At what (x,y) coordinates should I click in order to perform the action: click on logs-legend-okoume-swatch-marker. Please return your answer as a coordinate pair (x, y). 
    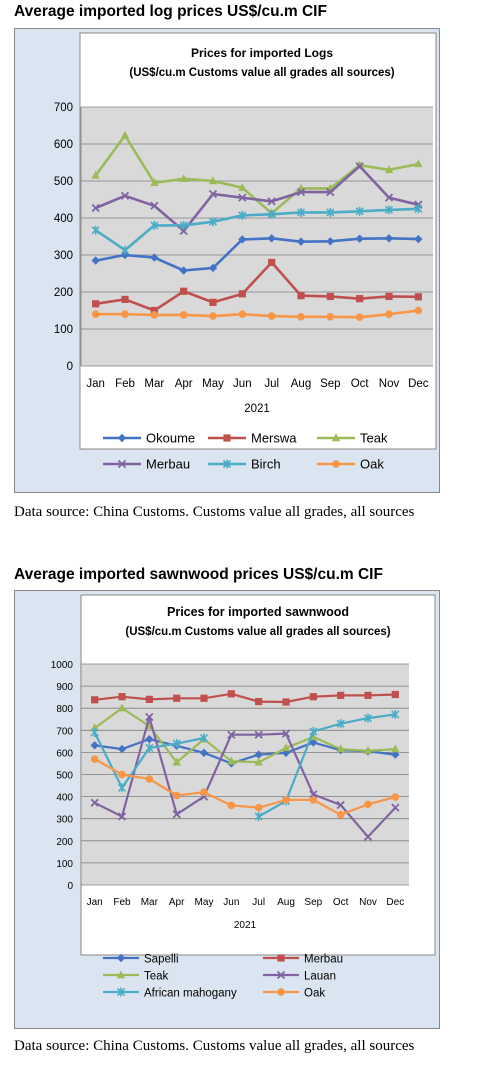
    Looking at the image, I should click on (122, 438).